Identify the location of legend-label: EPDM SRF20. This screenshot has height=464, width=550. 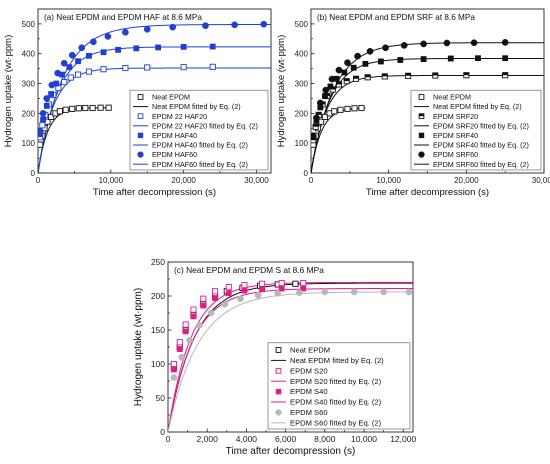
(455, 116).